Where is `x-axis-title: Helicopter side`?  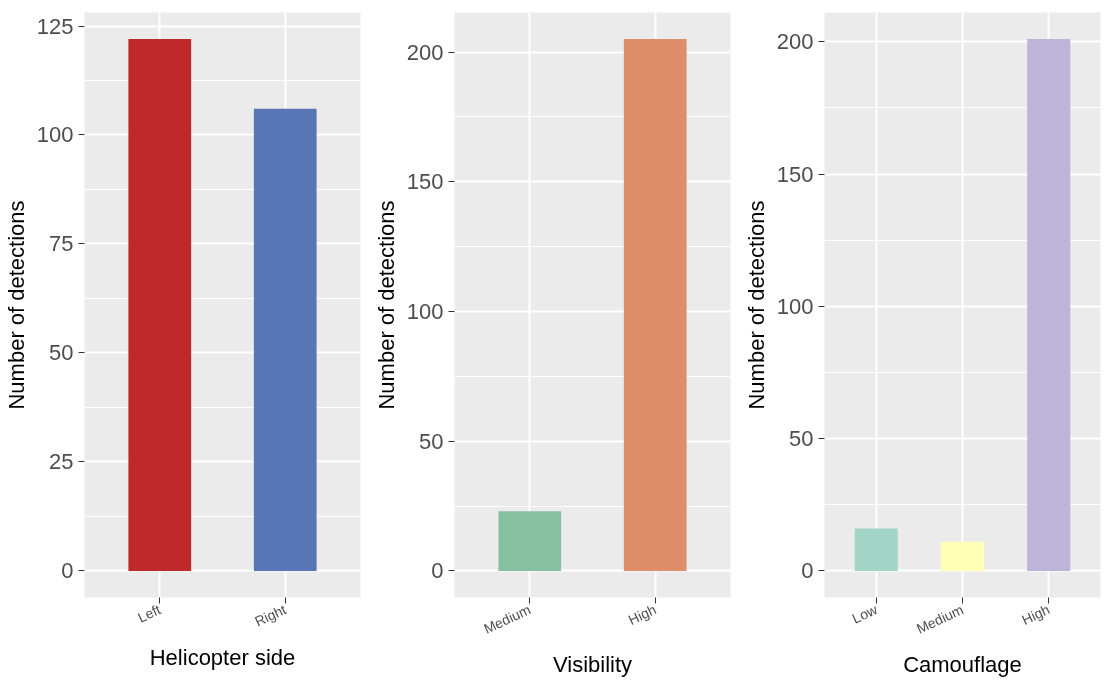 x-axis-title: Helicopter side is located at coordinates (222, 657).